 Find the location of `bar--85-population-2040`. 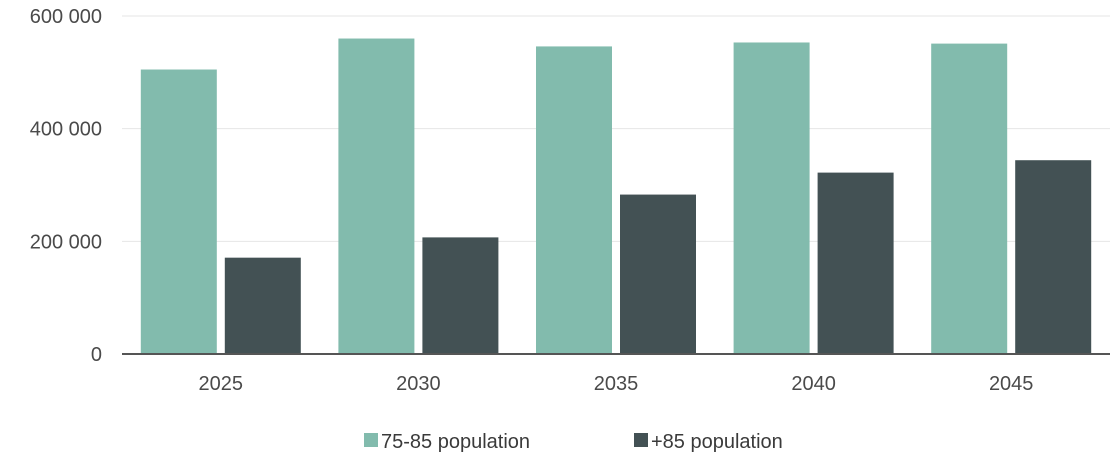

bar--85-population-2040 is located at coordinates (855, 263).